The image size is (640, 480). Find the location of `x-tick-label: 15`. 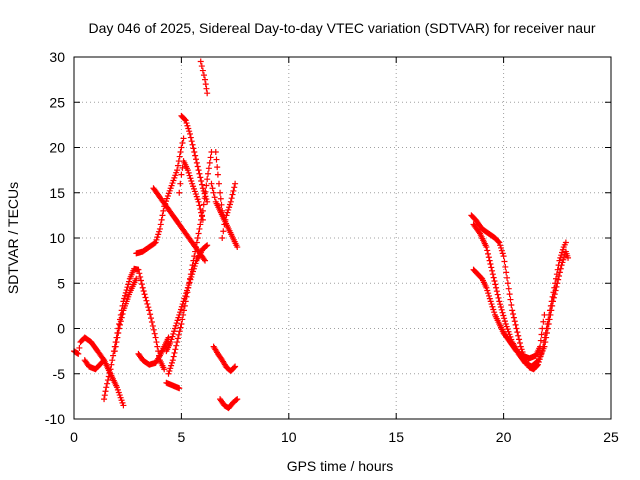

x-tick-label: 15 is located at coordinates (396, 437).